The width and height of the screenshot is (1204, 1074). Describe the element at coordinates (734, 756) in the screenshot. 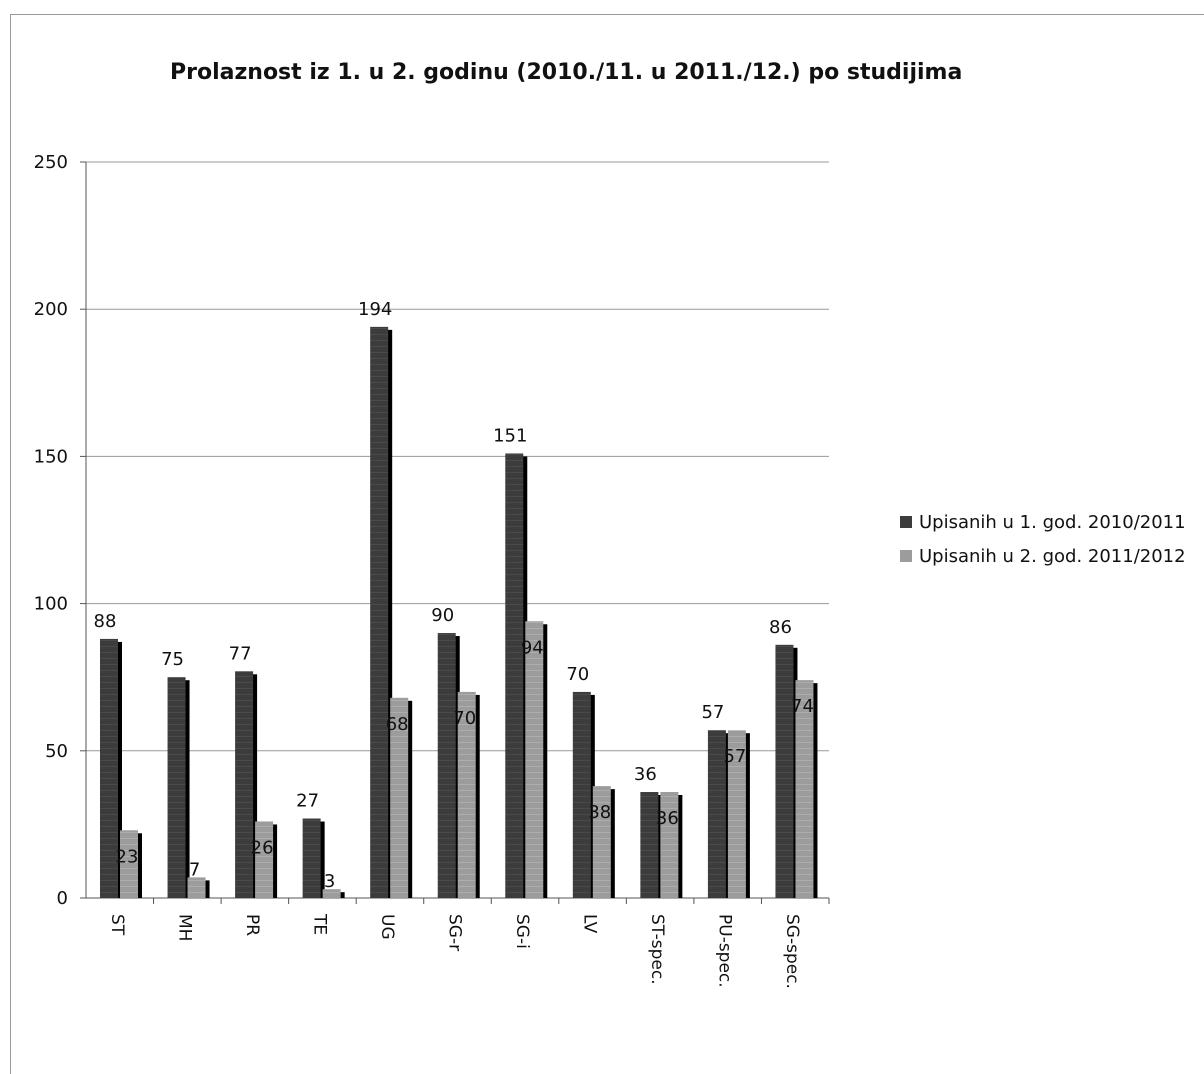

I see `data-label-series-2: 57` at that location.